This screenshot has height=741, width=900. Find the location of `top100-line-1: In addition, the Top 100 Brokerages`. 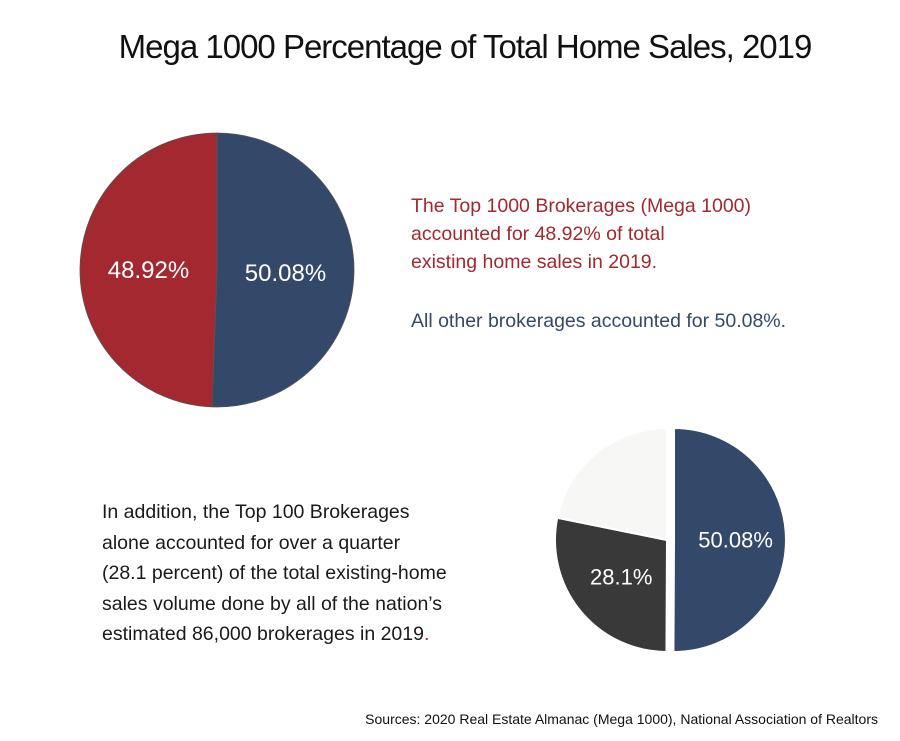

top100-line-1: In addition, the Top 100 Brokerages is located at coordinates (256, 512).